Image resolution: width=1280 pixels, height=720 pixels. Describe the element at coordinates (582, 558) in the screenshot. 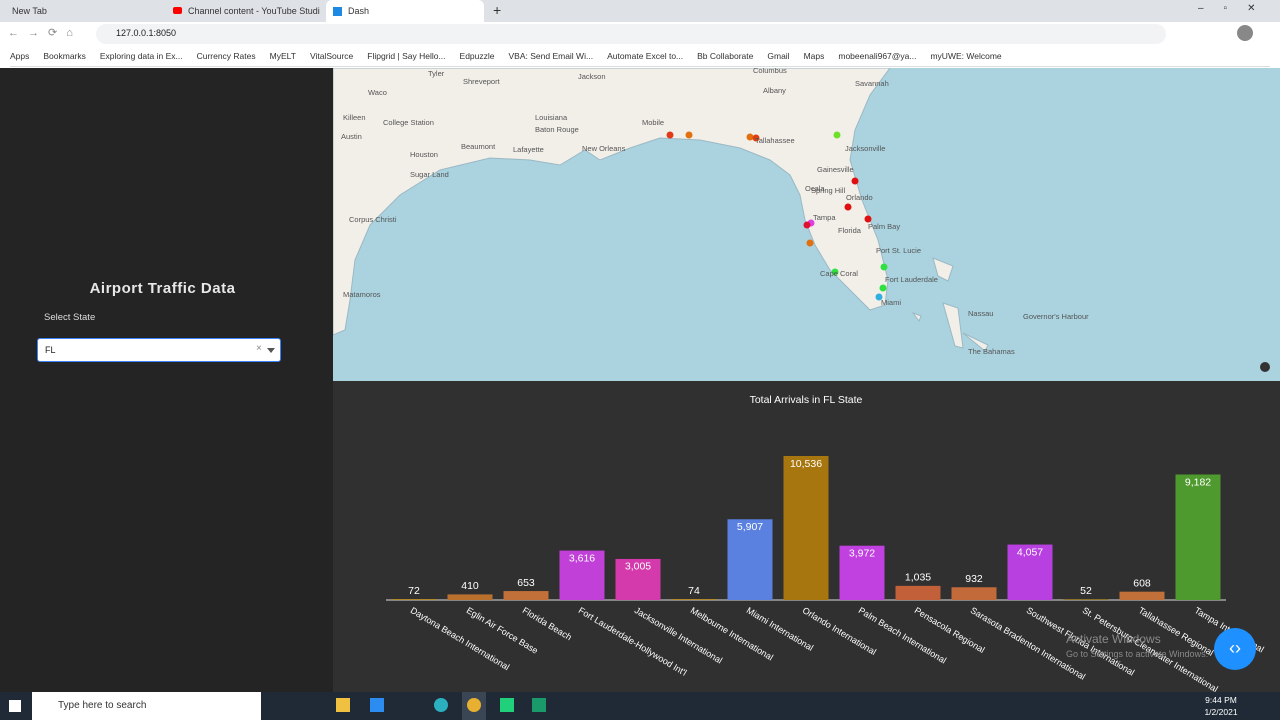

I see `value-label: 3,616` at that location.